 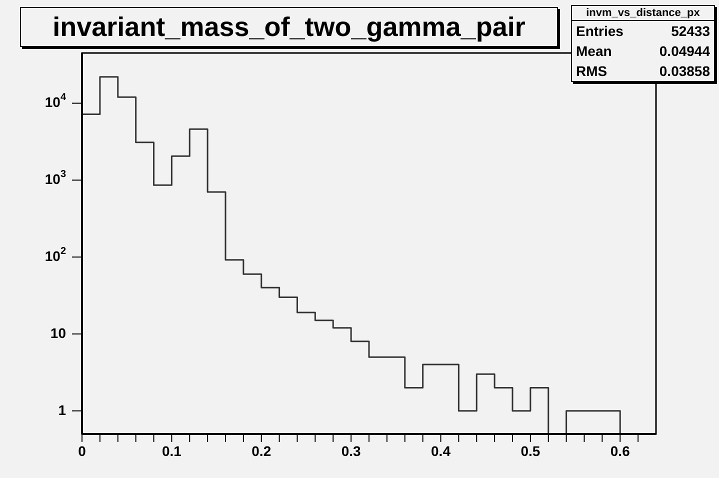 I want to click on text: RMS 0.03858, so click(x=643, y=71).